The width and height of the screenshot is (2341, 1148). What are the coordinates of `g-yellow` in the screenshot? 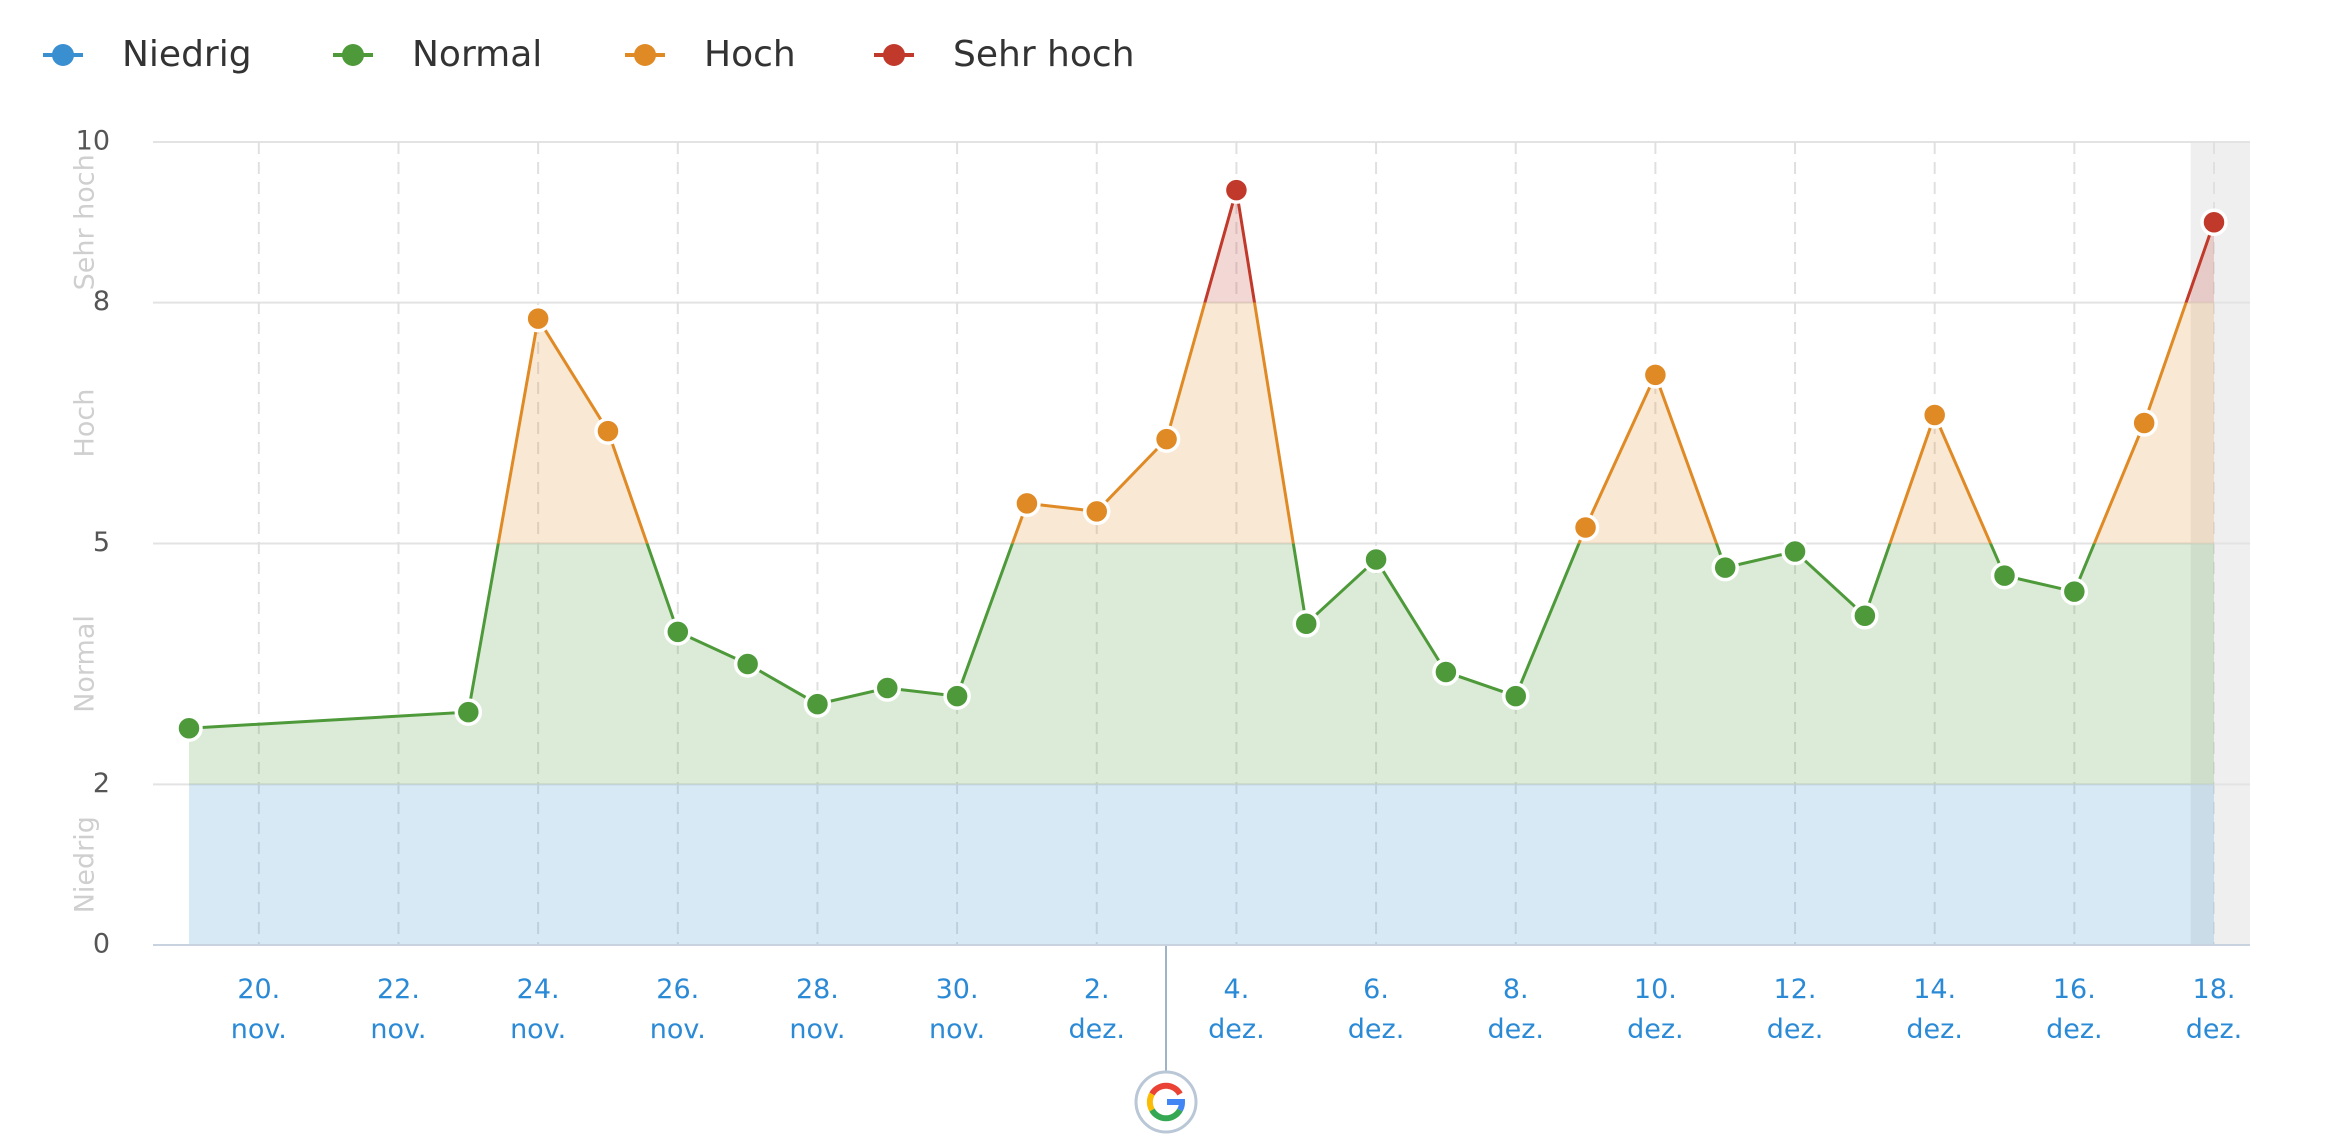 It's located at (1150, 1102).